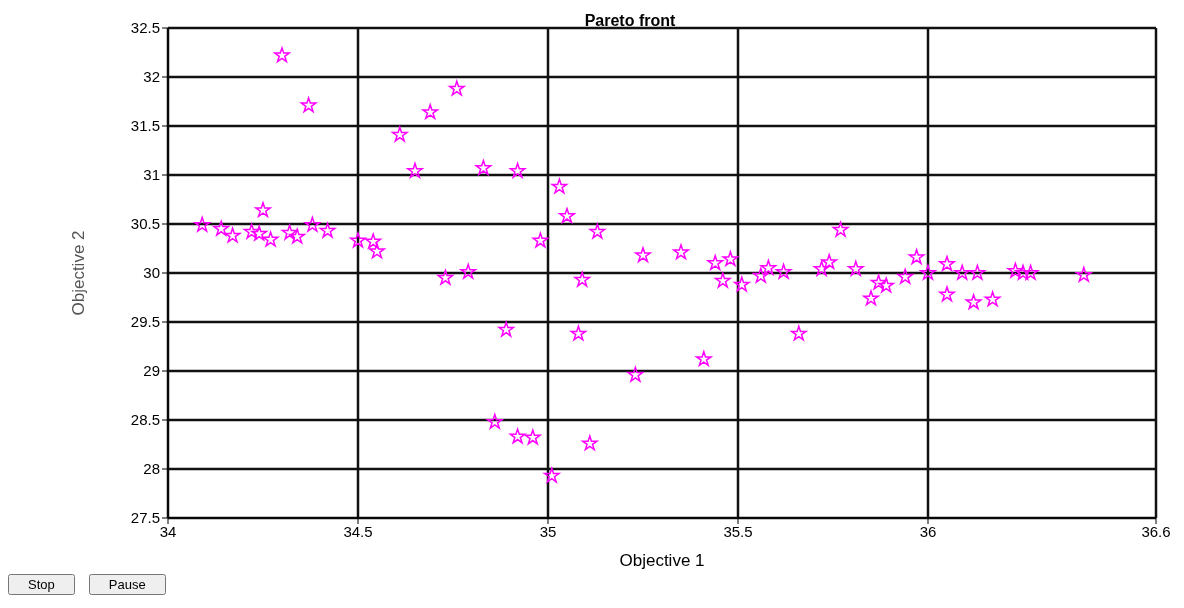  Describe the element at coordinates (630, 20) in the screenshot. I see `chart-title: Pareto front` at that location.